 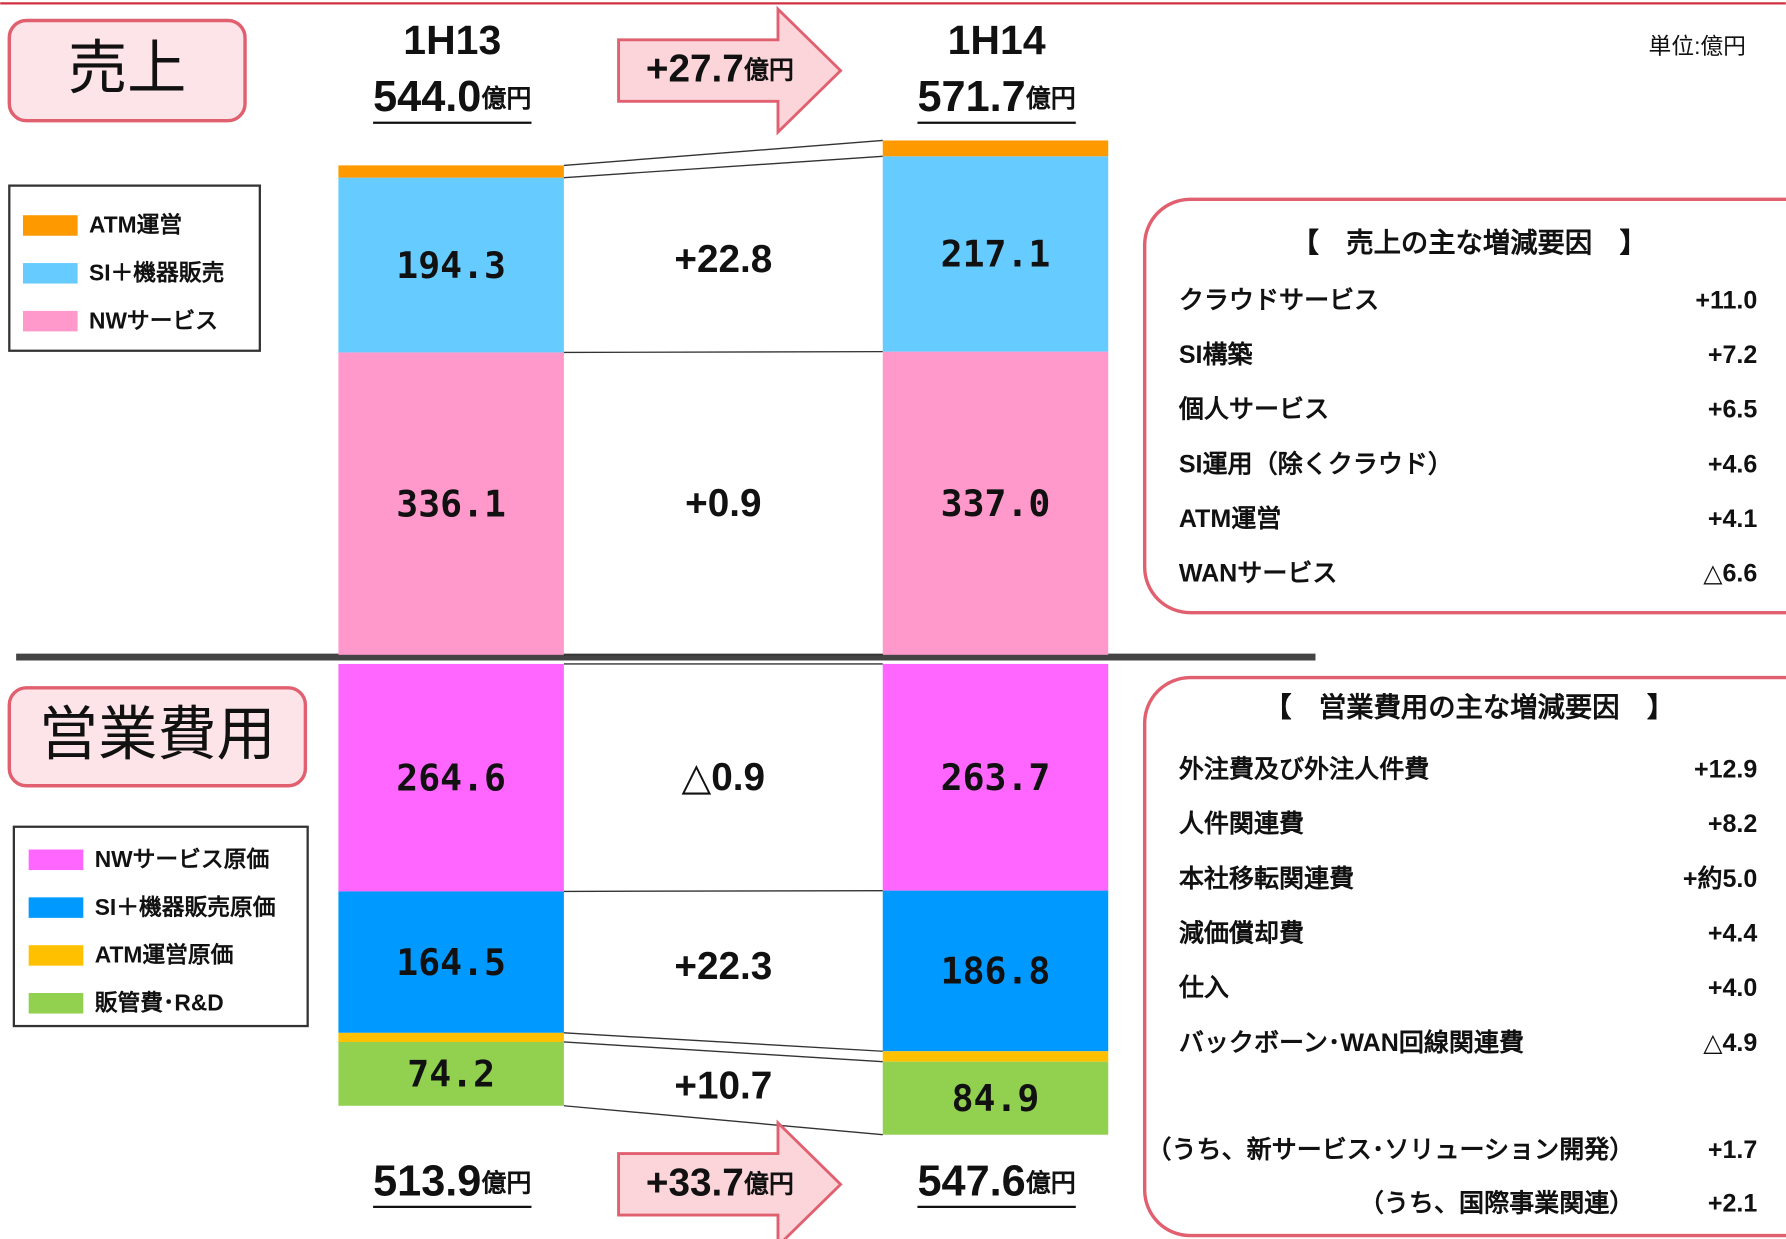 I want to click on legend-label: NWサービス原価, so click(x=182, y=859).